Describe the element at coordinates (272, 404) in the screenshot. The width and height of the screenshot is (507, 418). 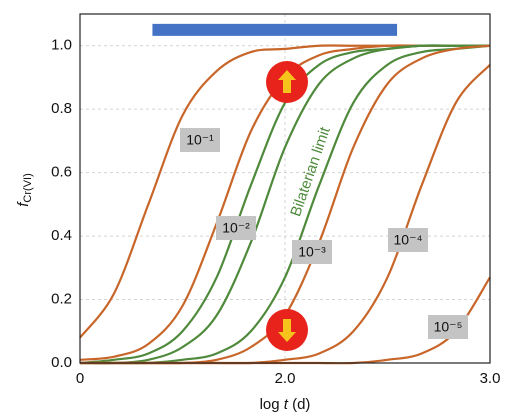
I see `x-label-prefix: log` at that location.